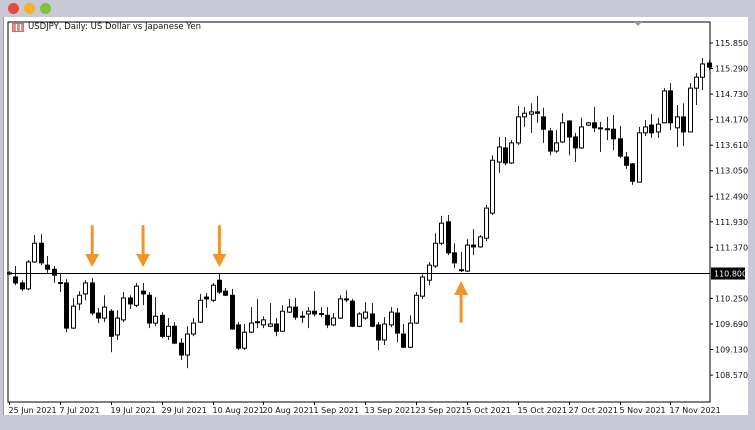 The width and height of the screenshot is (755, 430). I want to click on y-tick-label: 108.570, so click(731, 375).